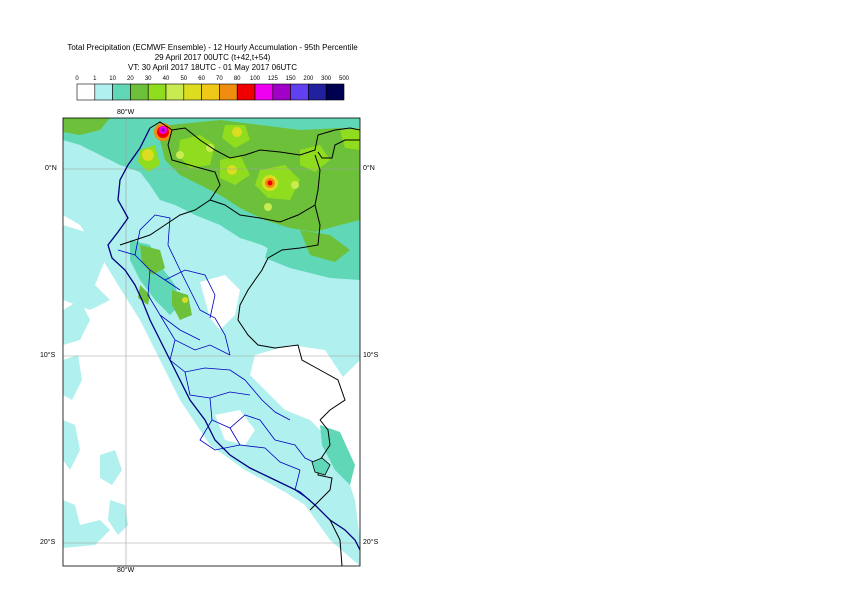 The height and width of the screenshot is (596, 842). Describe the element at coordinates (371, 542) in the screenshot. I see `lat-label-right-20s: 20°S` at that location.